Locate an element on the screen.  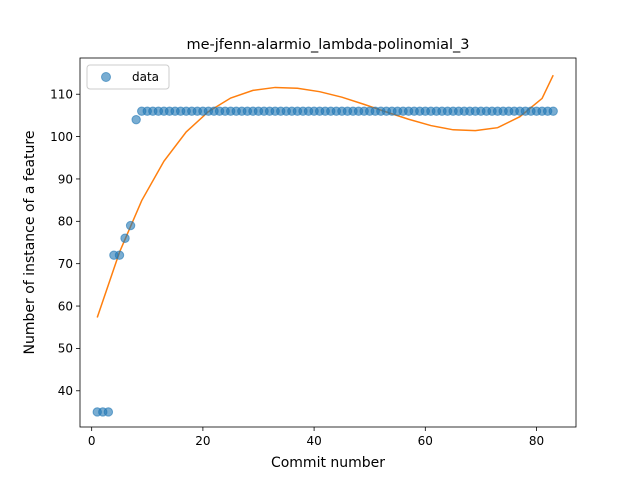
legend: data is located at coordinates (128, 77).